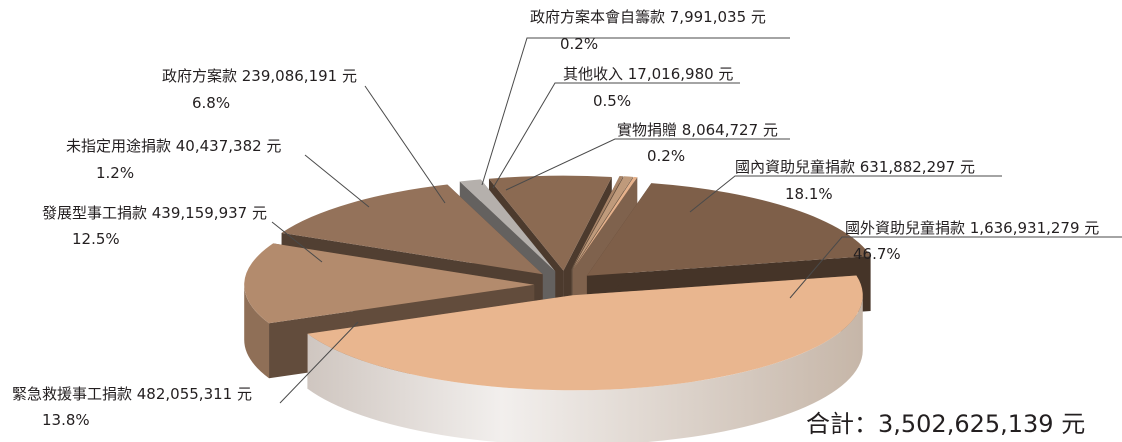  Describe the element at coordinates (173, 146) in the screenshot. I see `slice-label-4: 未指定用途捐款 40,437,382 元` at that location.